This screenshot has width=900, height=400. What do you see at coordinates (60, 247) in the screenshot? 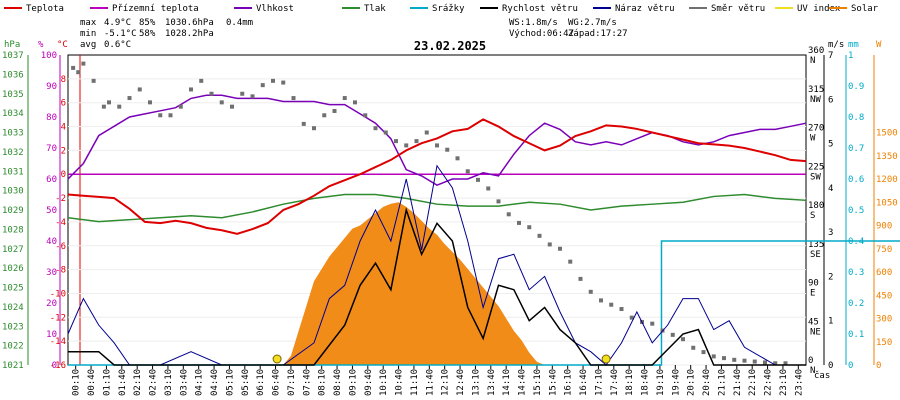
I see `tick-label-temp: -6` at bounding box center [60, 247].